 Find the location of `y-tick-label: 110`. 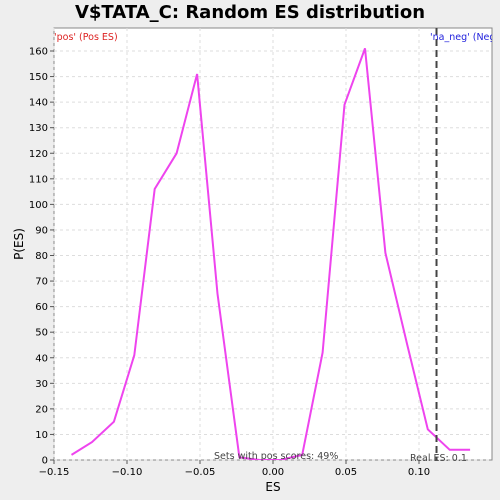

y-tick-label: 110 is located at coordinates (38, 179).